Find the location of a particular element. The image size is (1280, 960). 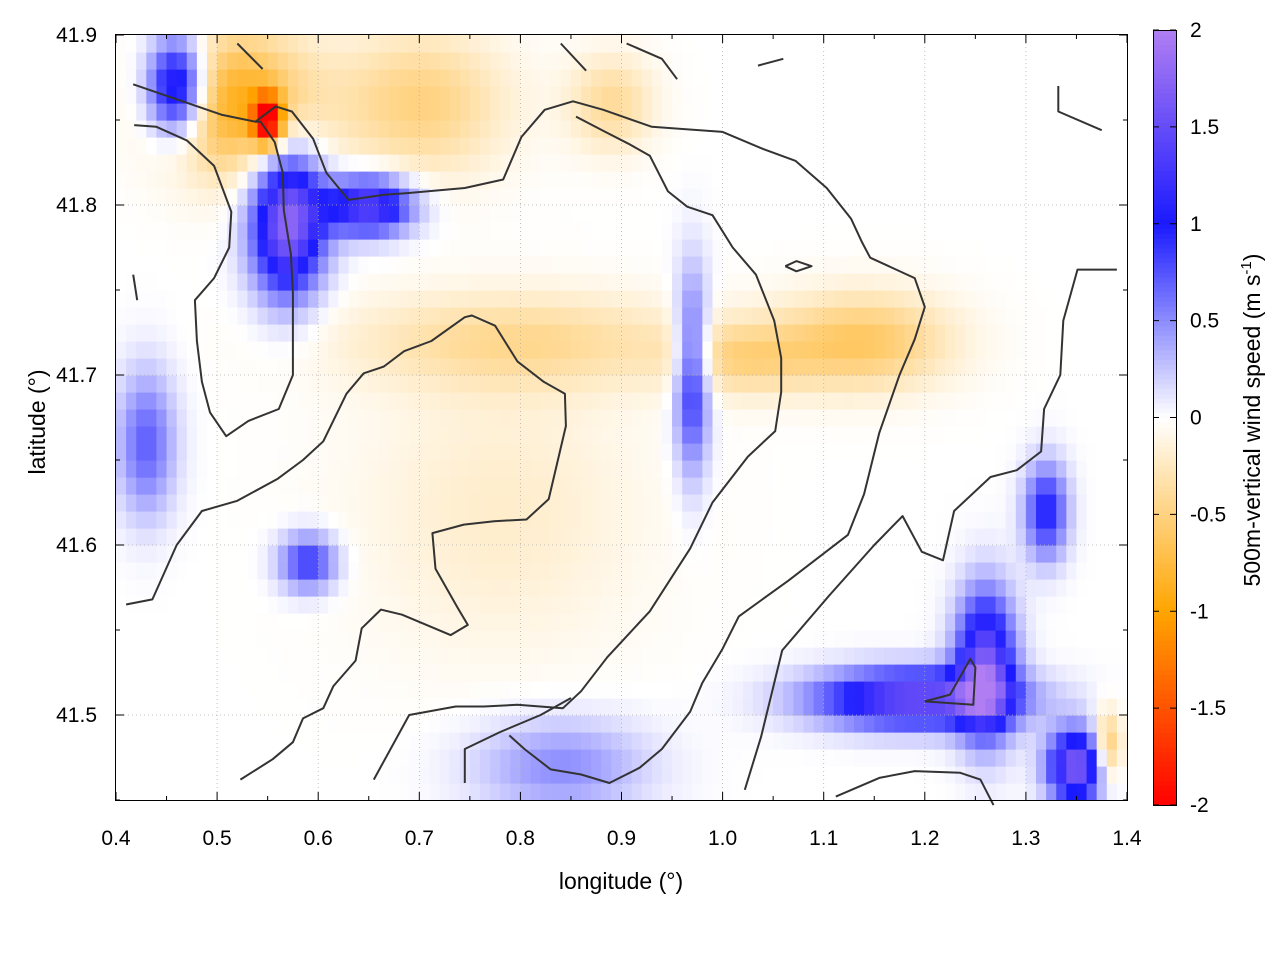

contour-line is located at coordinates (652, 61).